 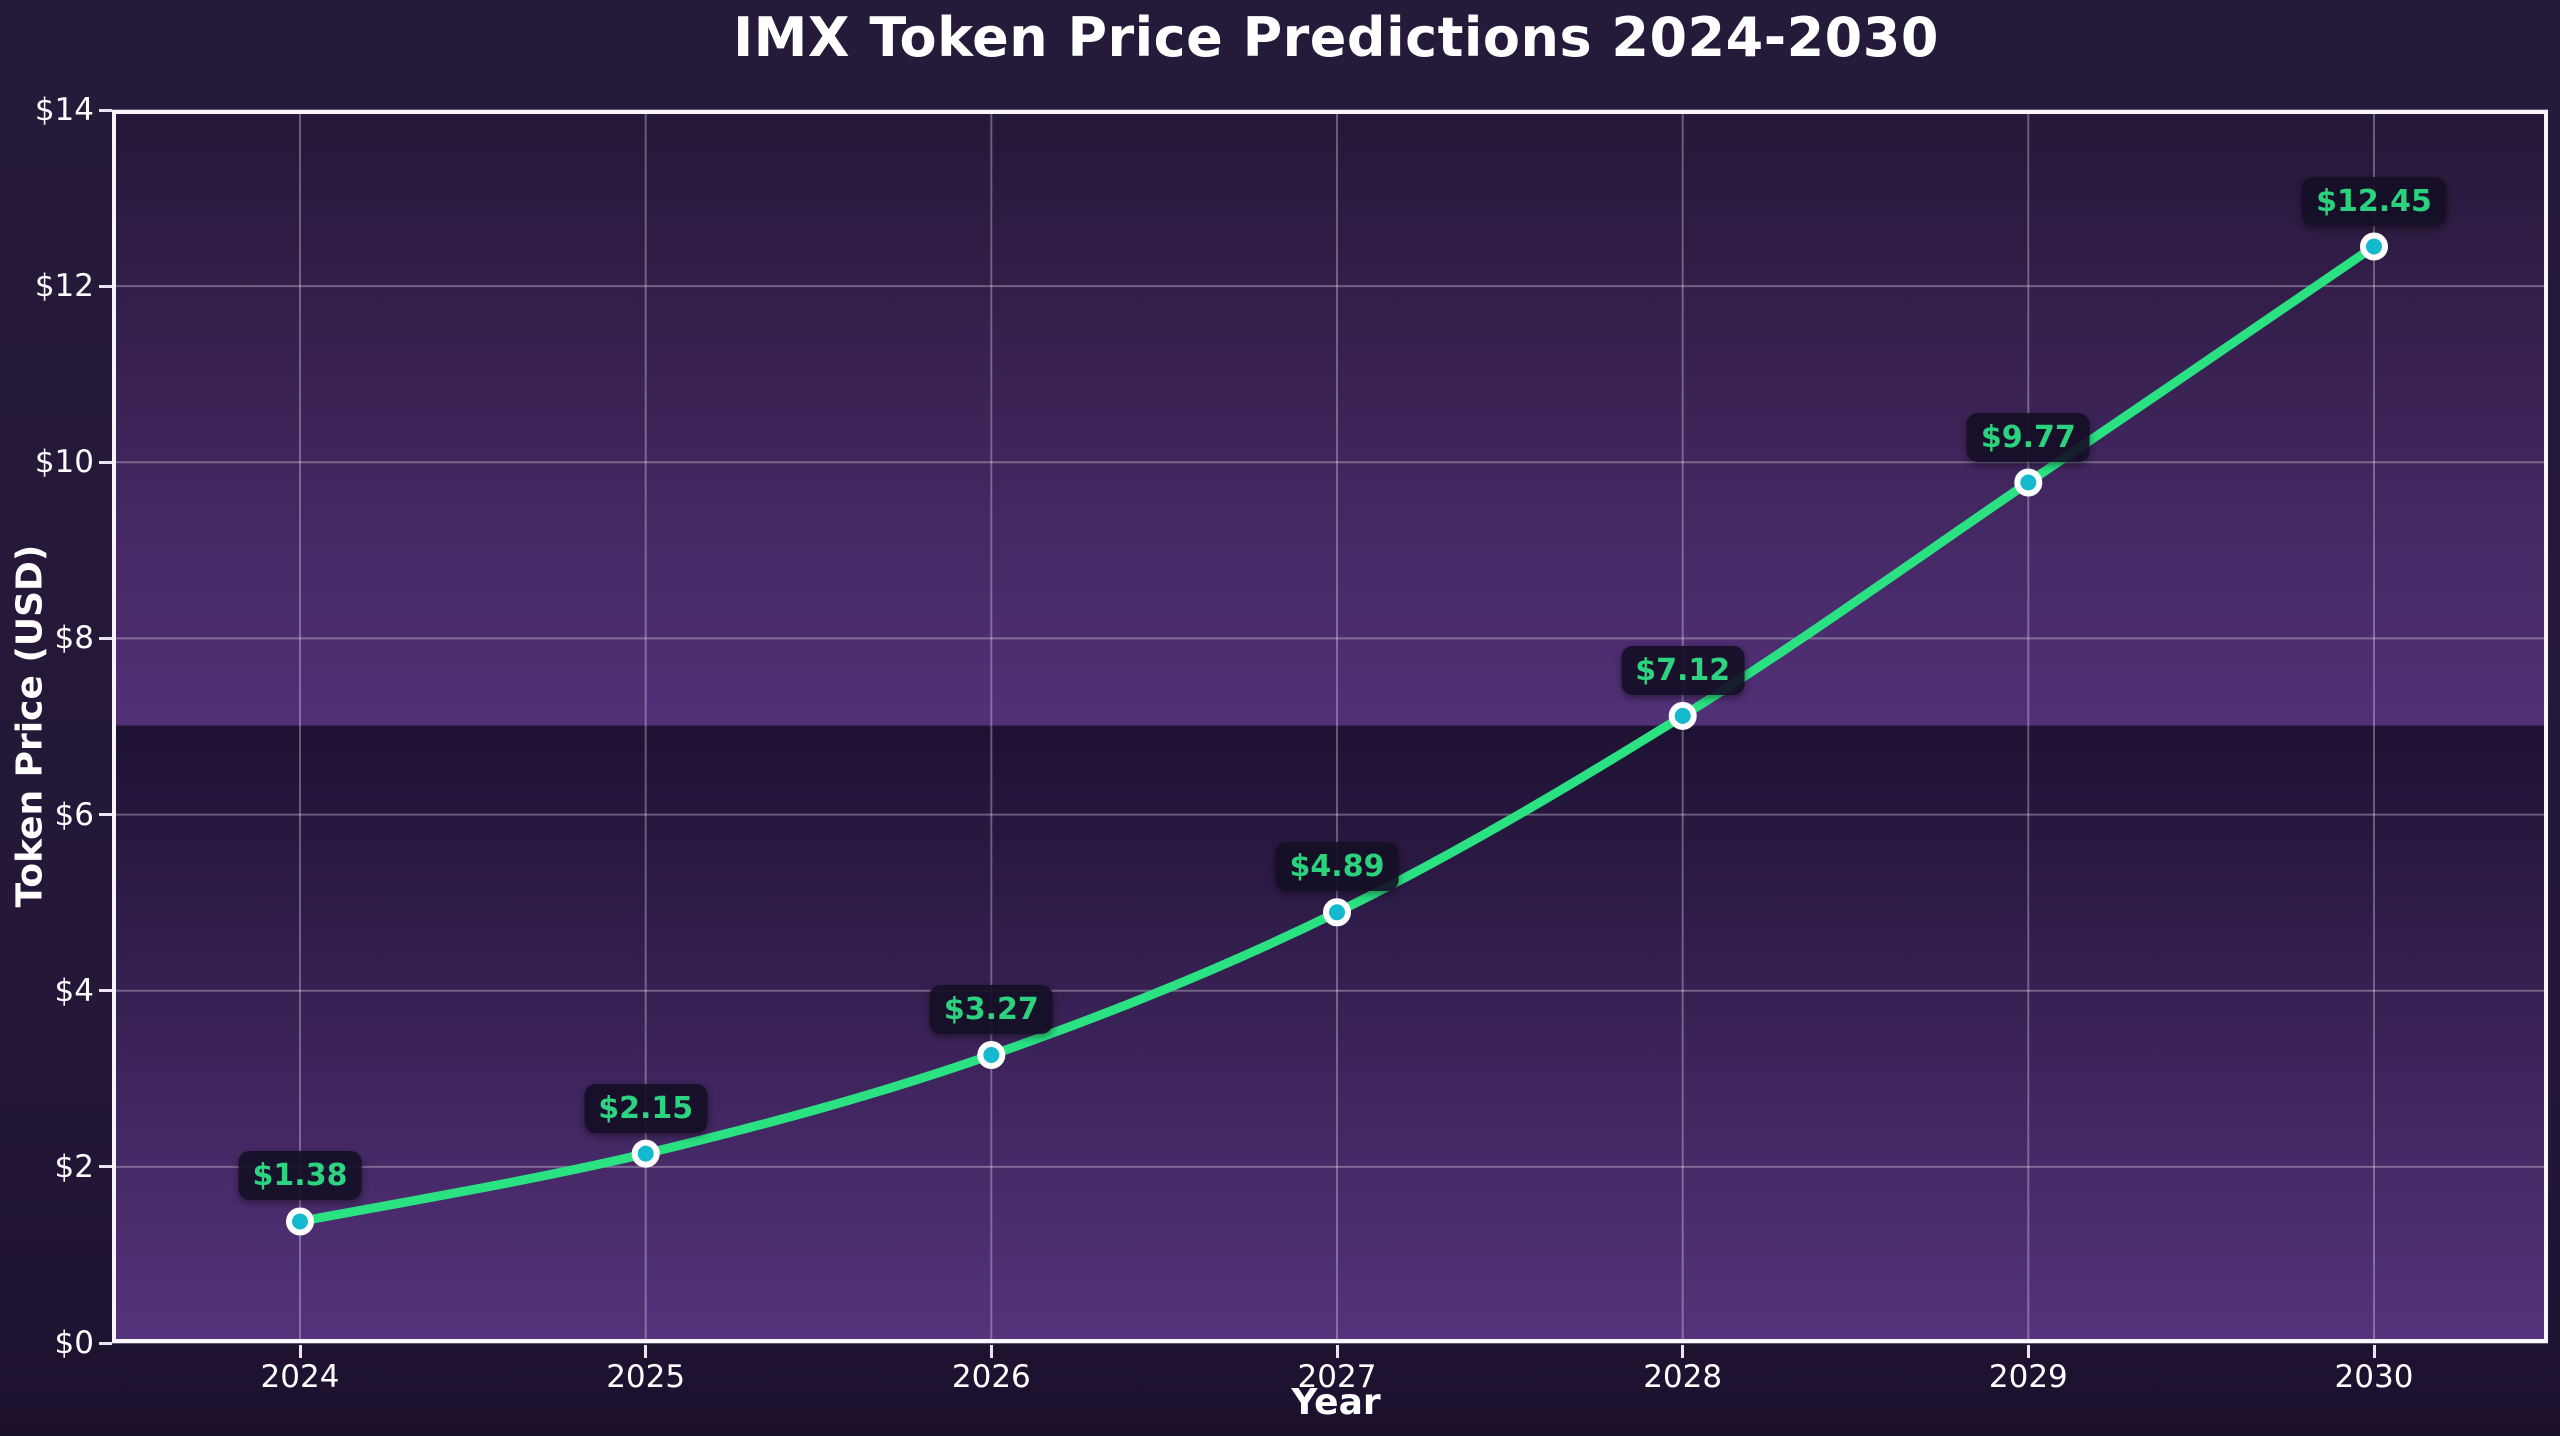 What do you see at coordinates (74, 638) in the screenshot?
I see `y-tick-label: $8` at bounding box center [74, 638].